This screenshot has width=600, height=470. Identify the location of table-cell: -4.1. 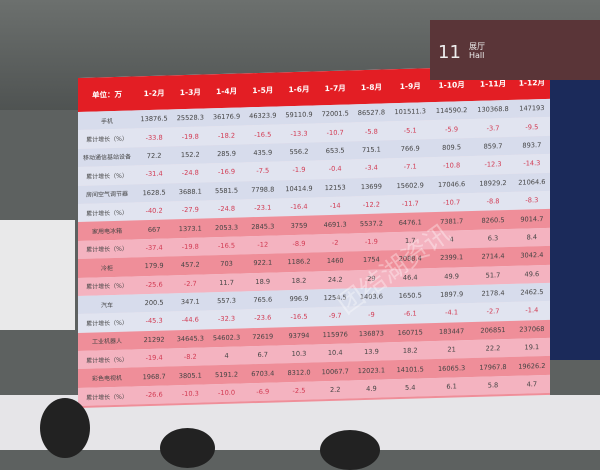
(451, 313).